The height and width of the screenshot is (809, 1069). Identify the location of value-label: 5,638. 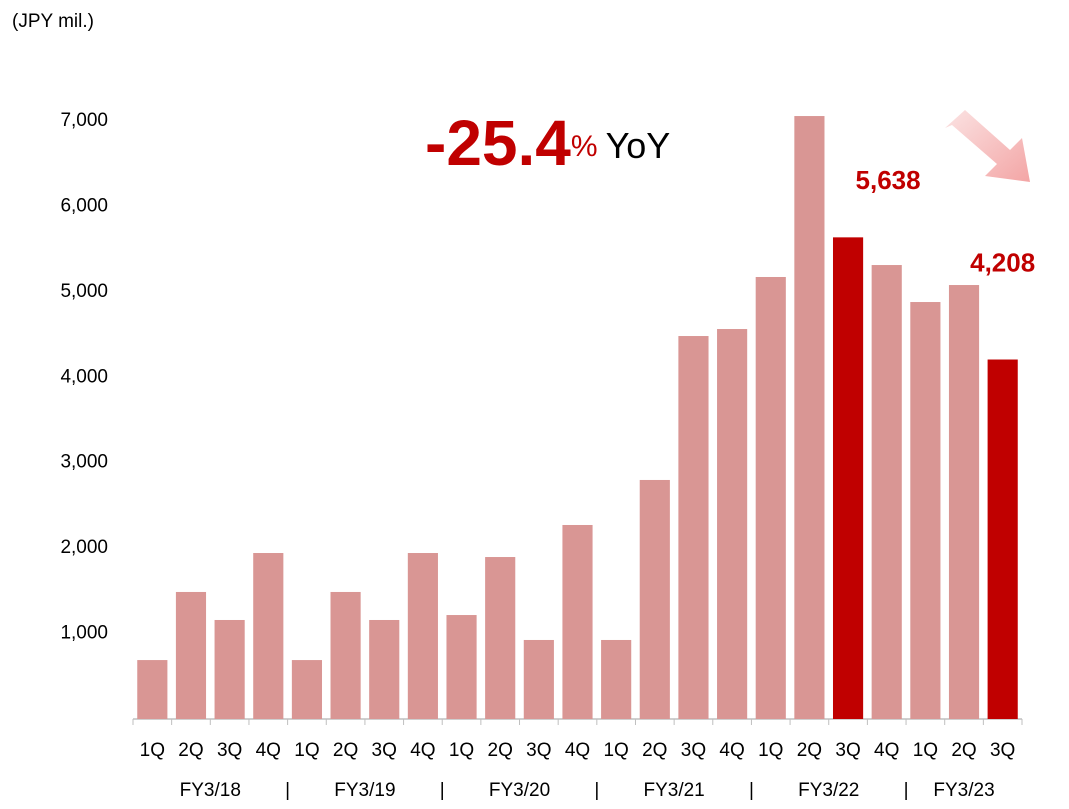
(888, 180).